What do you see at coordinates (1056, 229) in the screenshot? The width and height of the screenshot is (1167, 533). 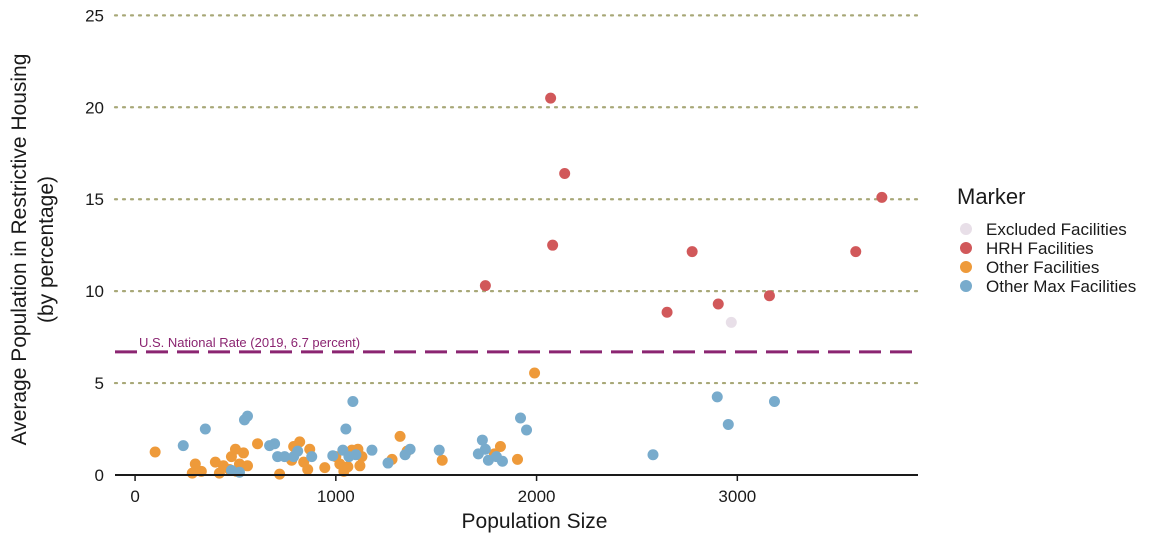 I see `legend-label: Excluded Facilities` at bounding box center [1056, 229].